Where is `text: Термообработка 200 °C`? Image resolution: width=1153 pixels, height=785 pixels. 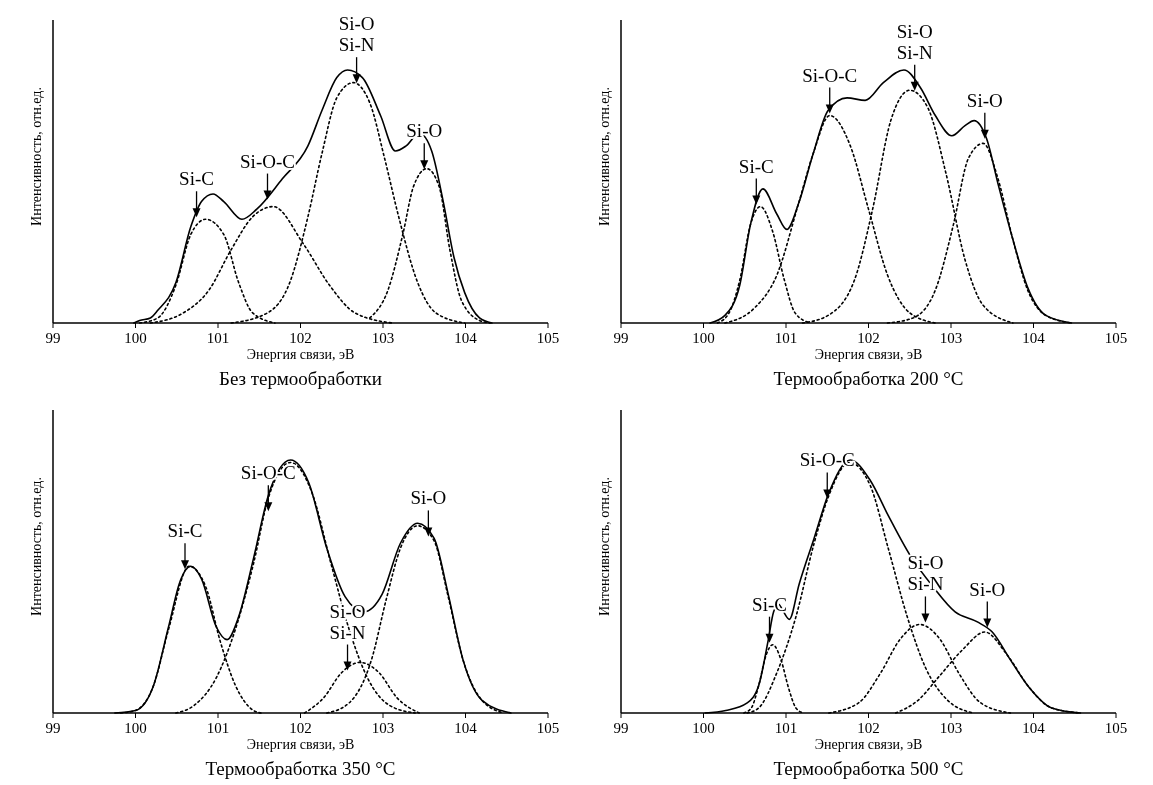 text: Термообработка 200 °C is located at coordinates (868, 378).